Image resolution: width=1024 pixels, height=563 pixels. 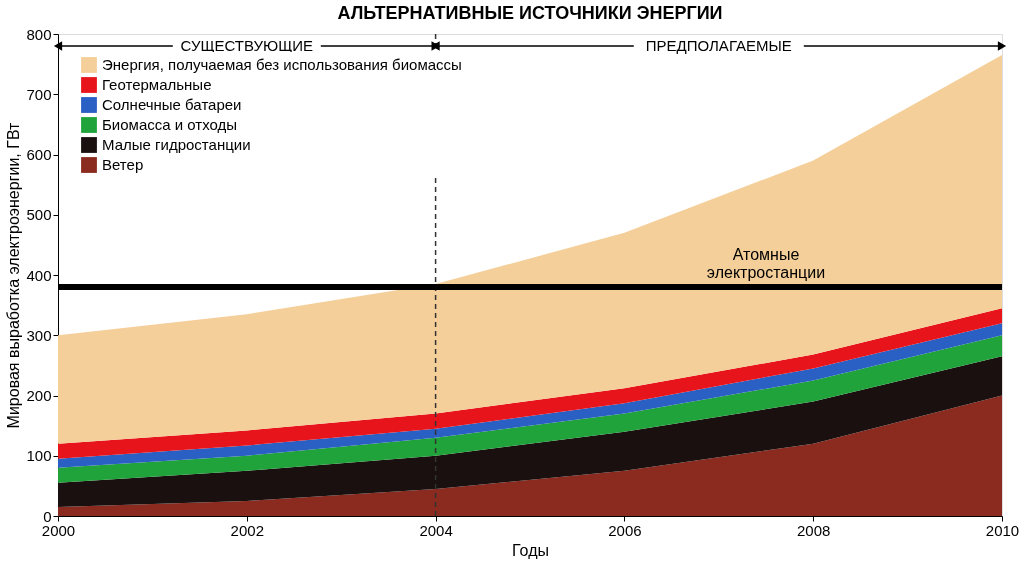 What do you see at coordinates (39, 34) in the screenshot?
I see `y-tick-label: 800` at bounding box center [39, 34].